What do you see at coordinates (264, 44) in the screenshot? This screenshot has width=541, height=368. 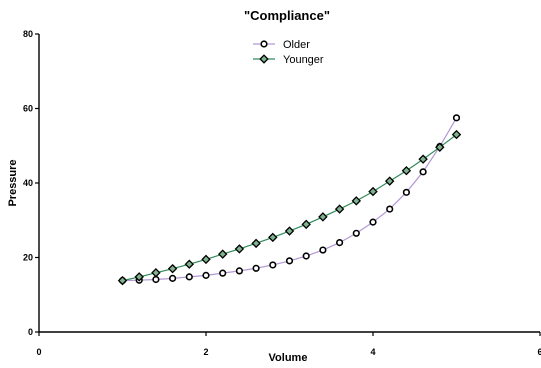 I see `legend-marker-older` at bounding box center [264, 44].